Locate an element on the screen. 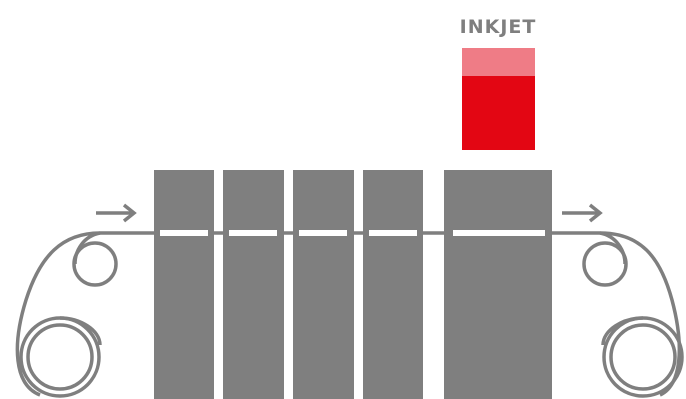 The height and width of the screenshot is (399, 686). inkjet-head-top is located at coordinates (498, 62).